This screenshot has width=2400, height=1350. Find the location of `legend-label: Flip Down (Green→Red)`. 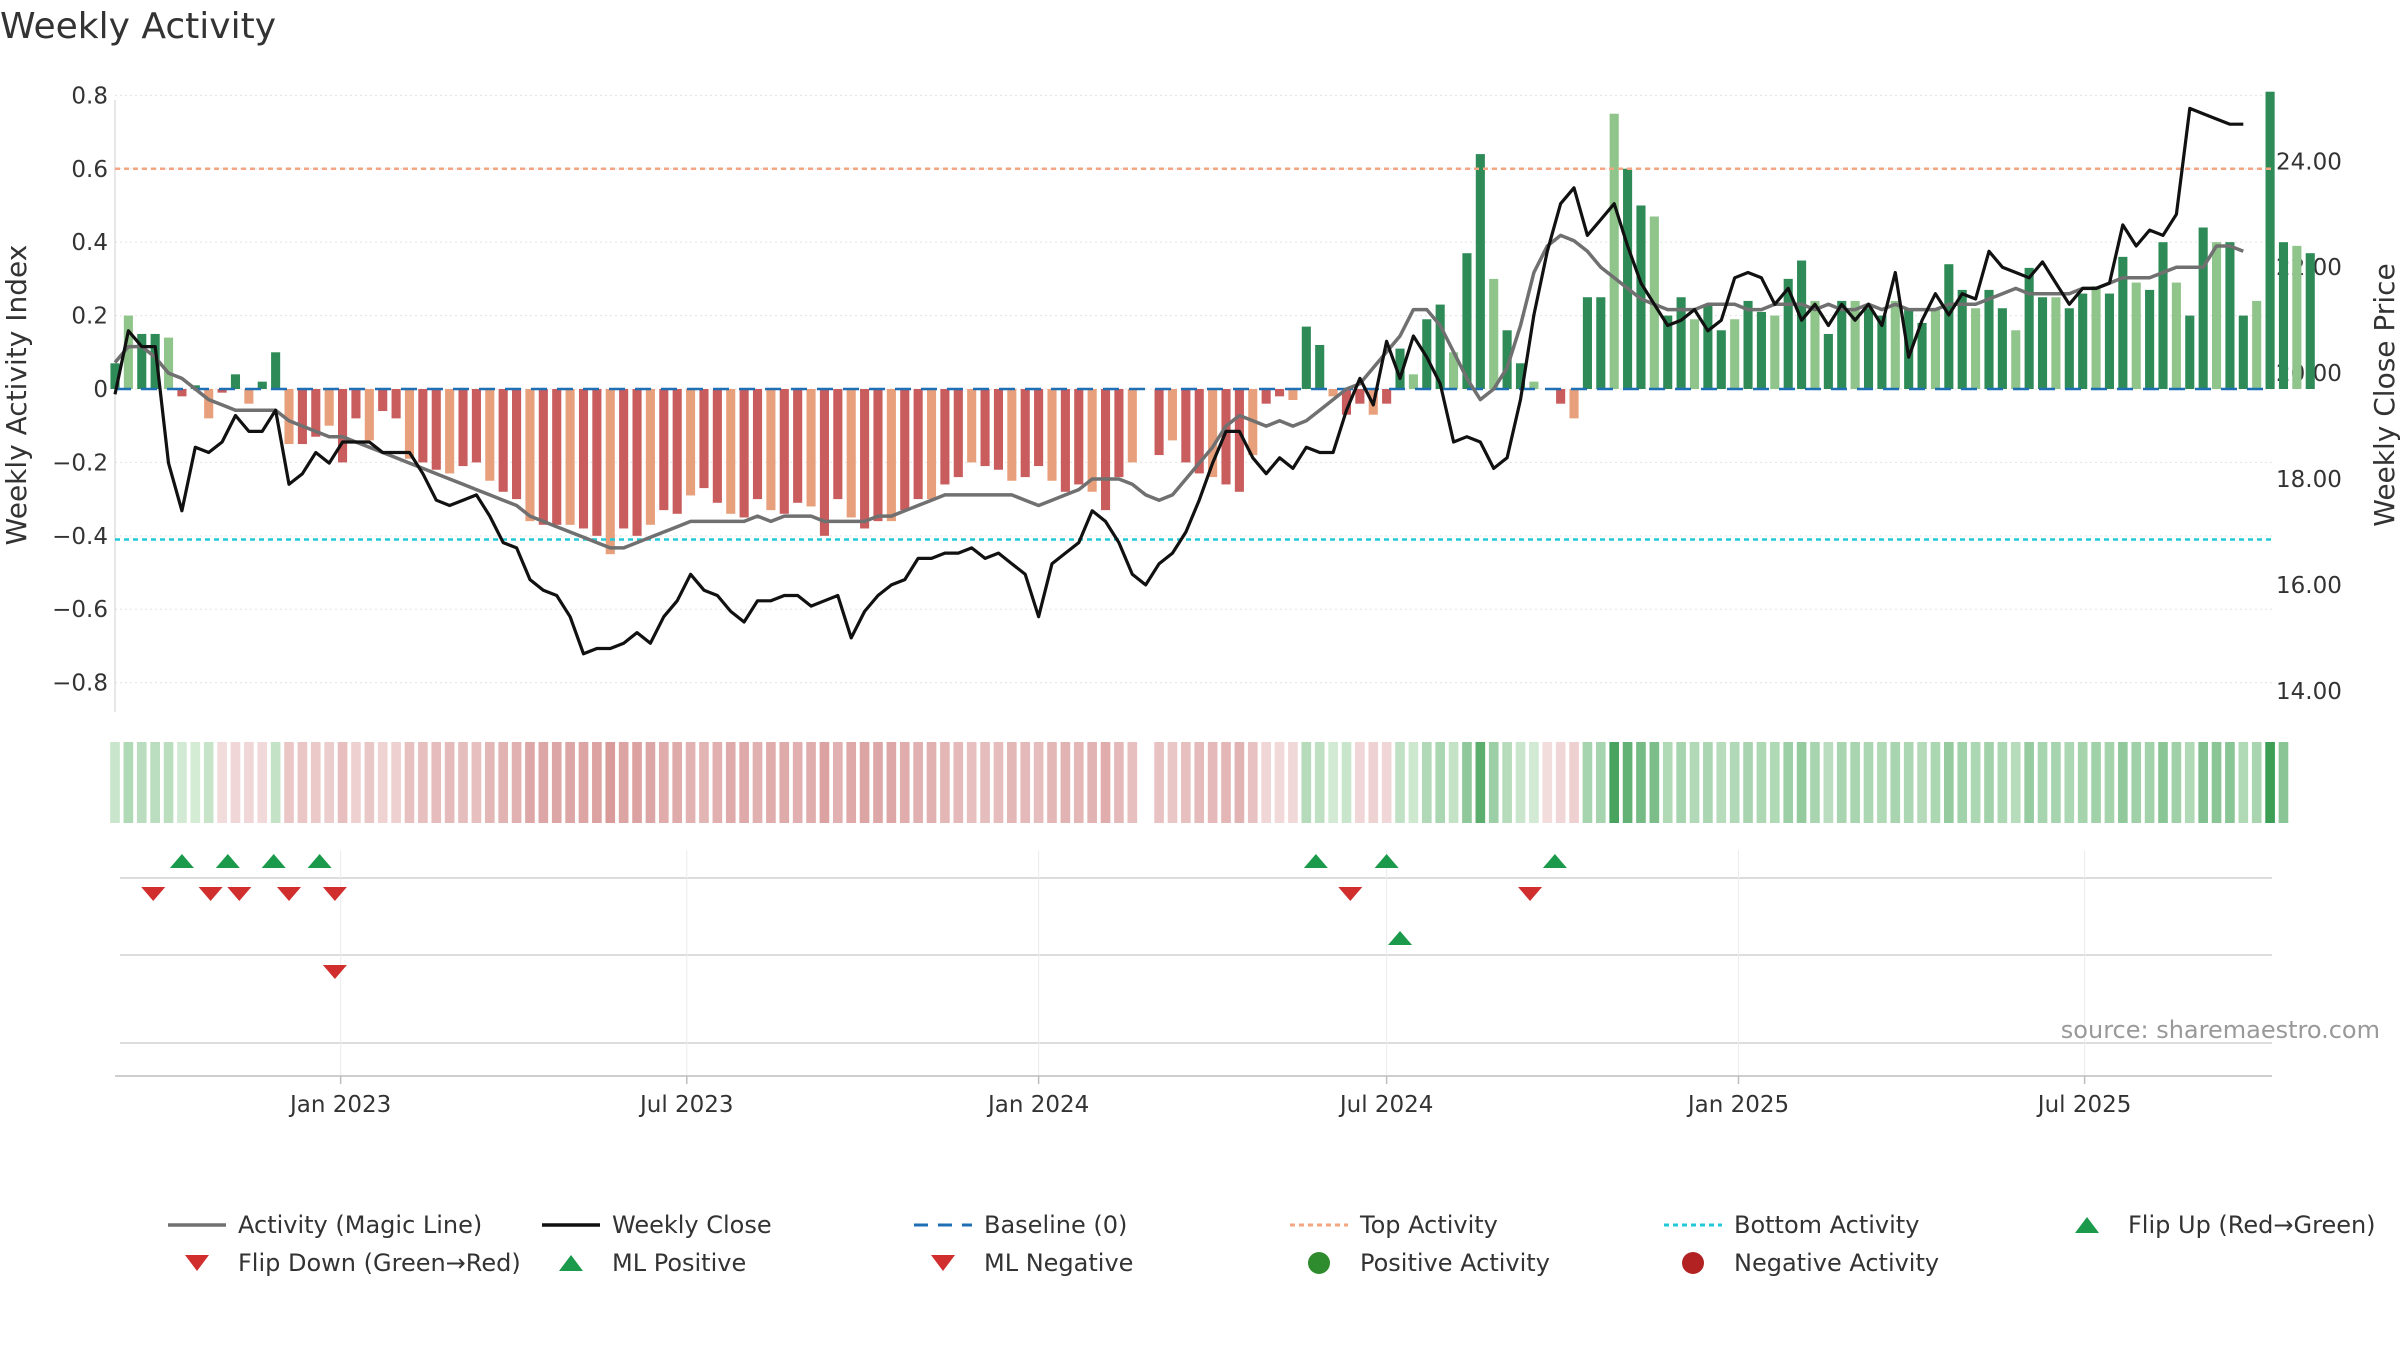

legend-label: Flip Down (Green→Red) is located at coordinates (379, 1263).